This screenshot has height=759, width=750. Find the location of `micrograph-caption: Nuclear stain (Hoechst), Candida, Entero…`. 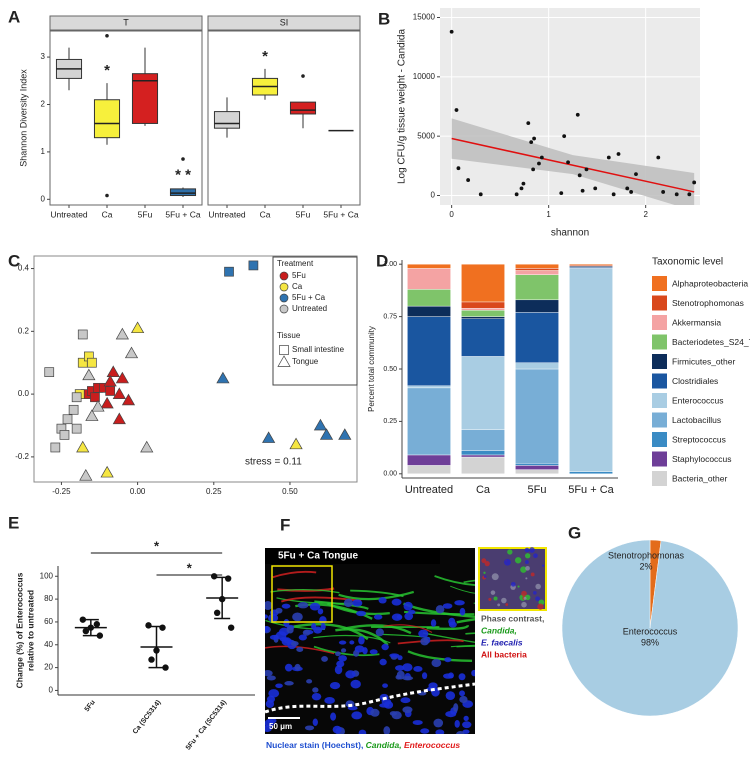

micrograph-caption: Nuclear stain (Hoechst), Candida, Entero… is located at coordinates (363, 745).